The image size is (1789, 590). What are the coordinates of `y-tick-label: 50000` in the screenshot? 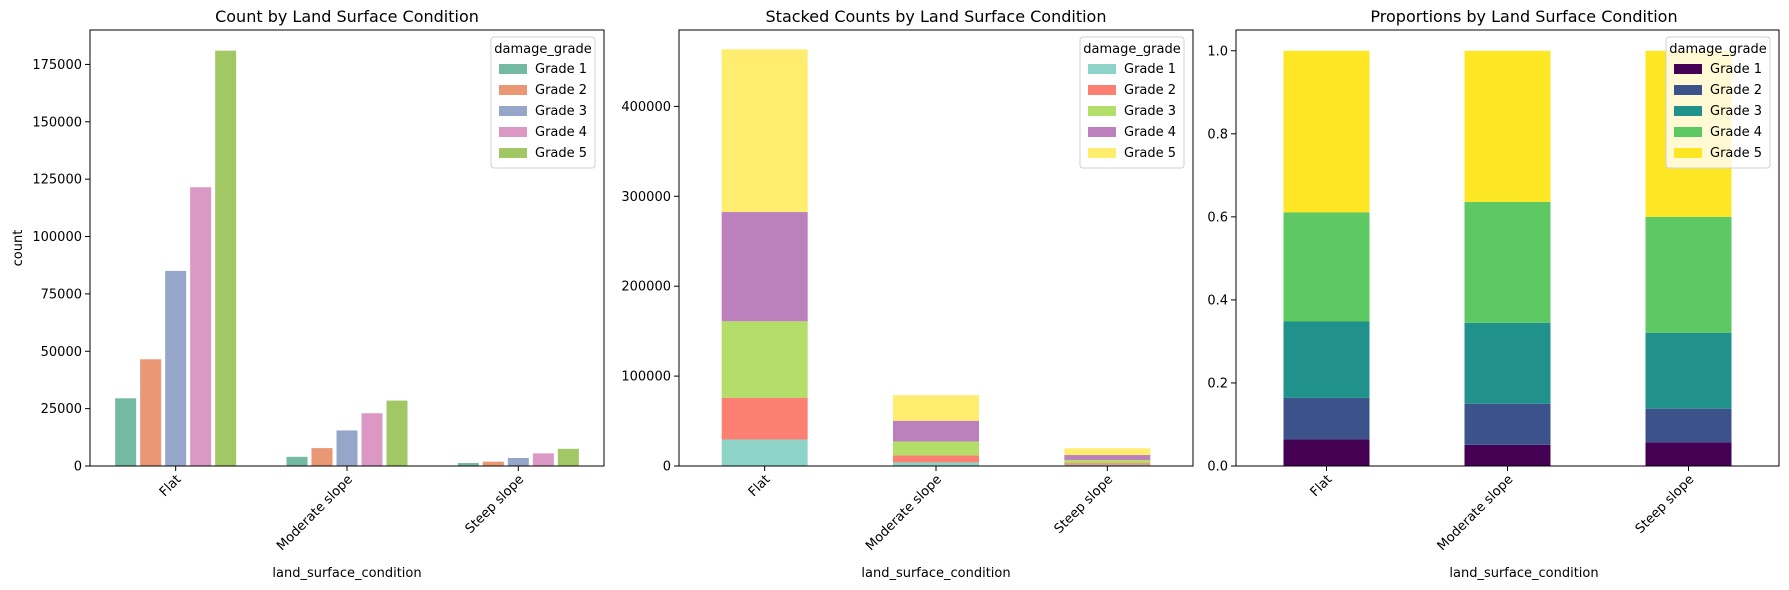 It's located at (61, 352).